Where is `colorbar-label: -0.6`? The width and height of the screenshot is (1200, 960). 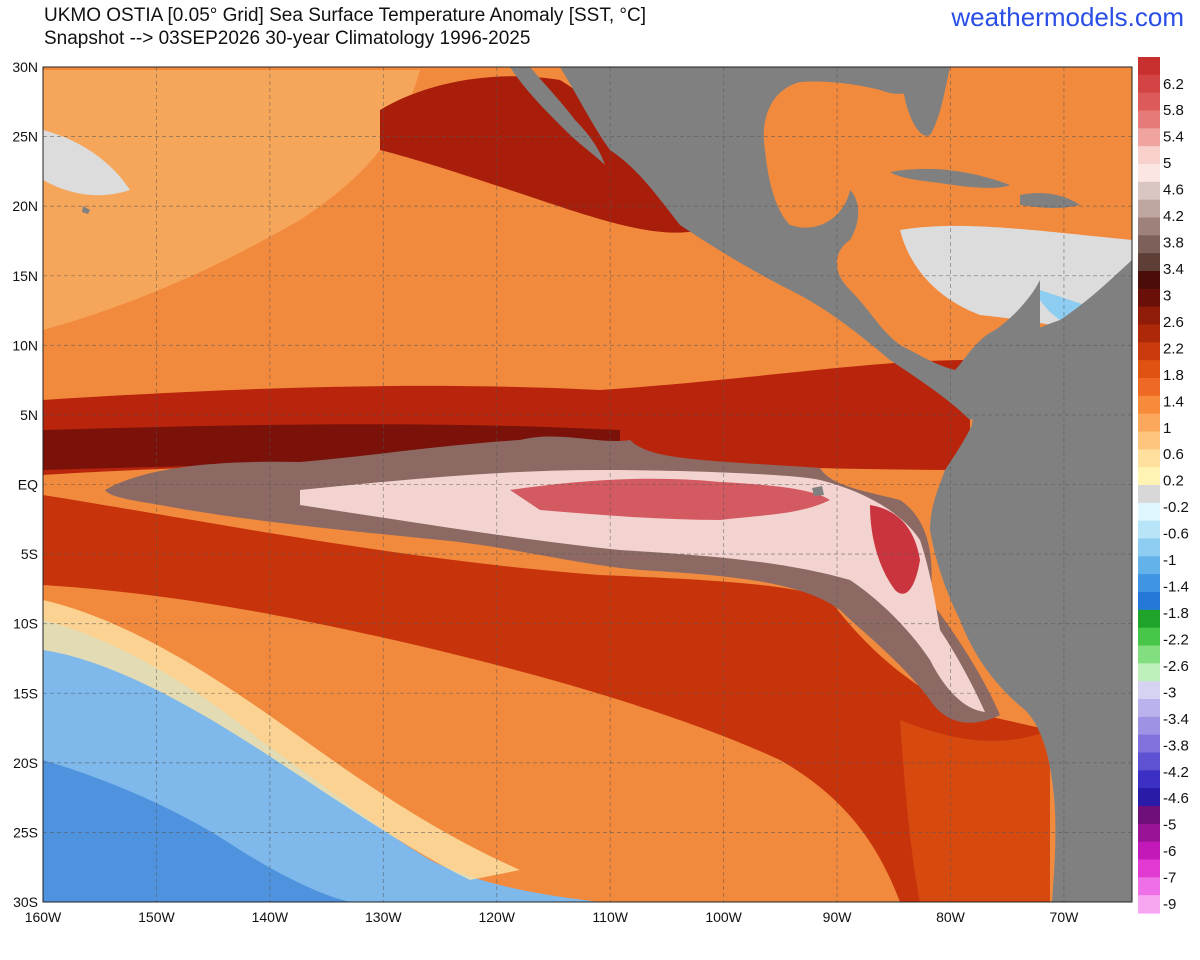 colorbar-label: -0.6 is located at coordinates (1176, 534).